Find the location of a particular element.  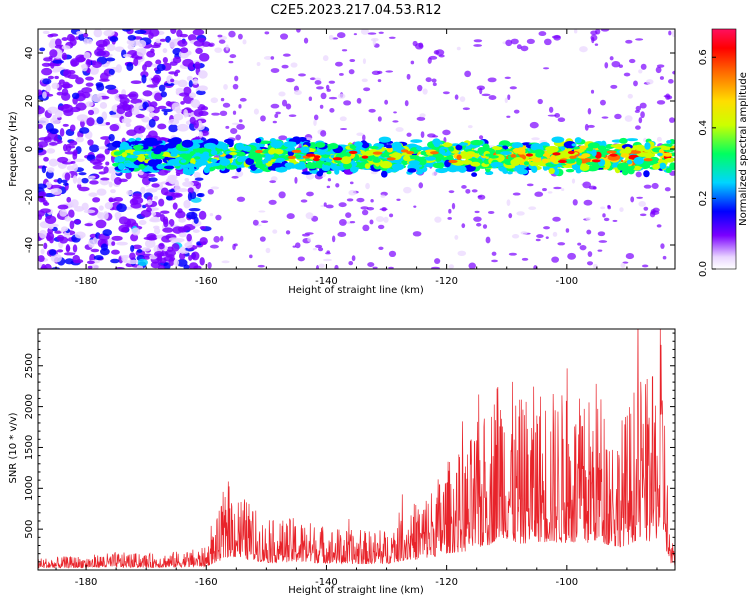

snr-x-label: Height of straight line (km) is located at coordinates (356, 590).